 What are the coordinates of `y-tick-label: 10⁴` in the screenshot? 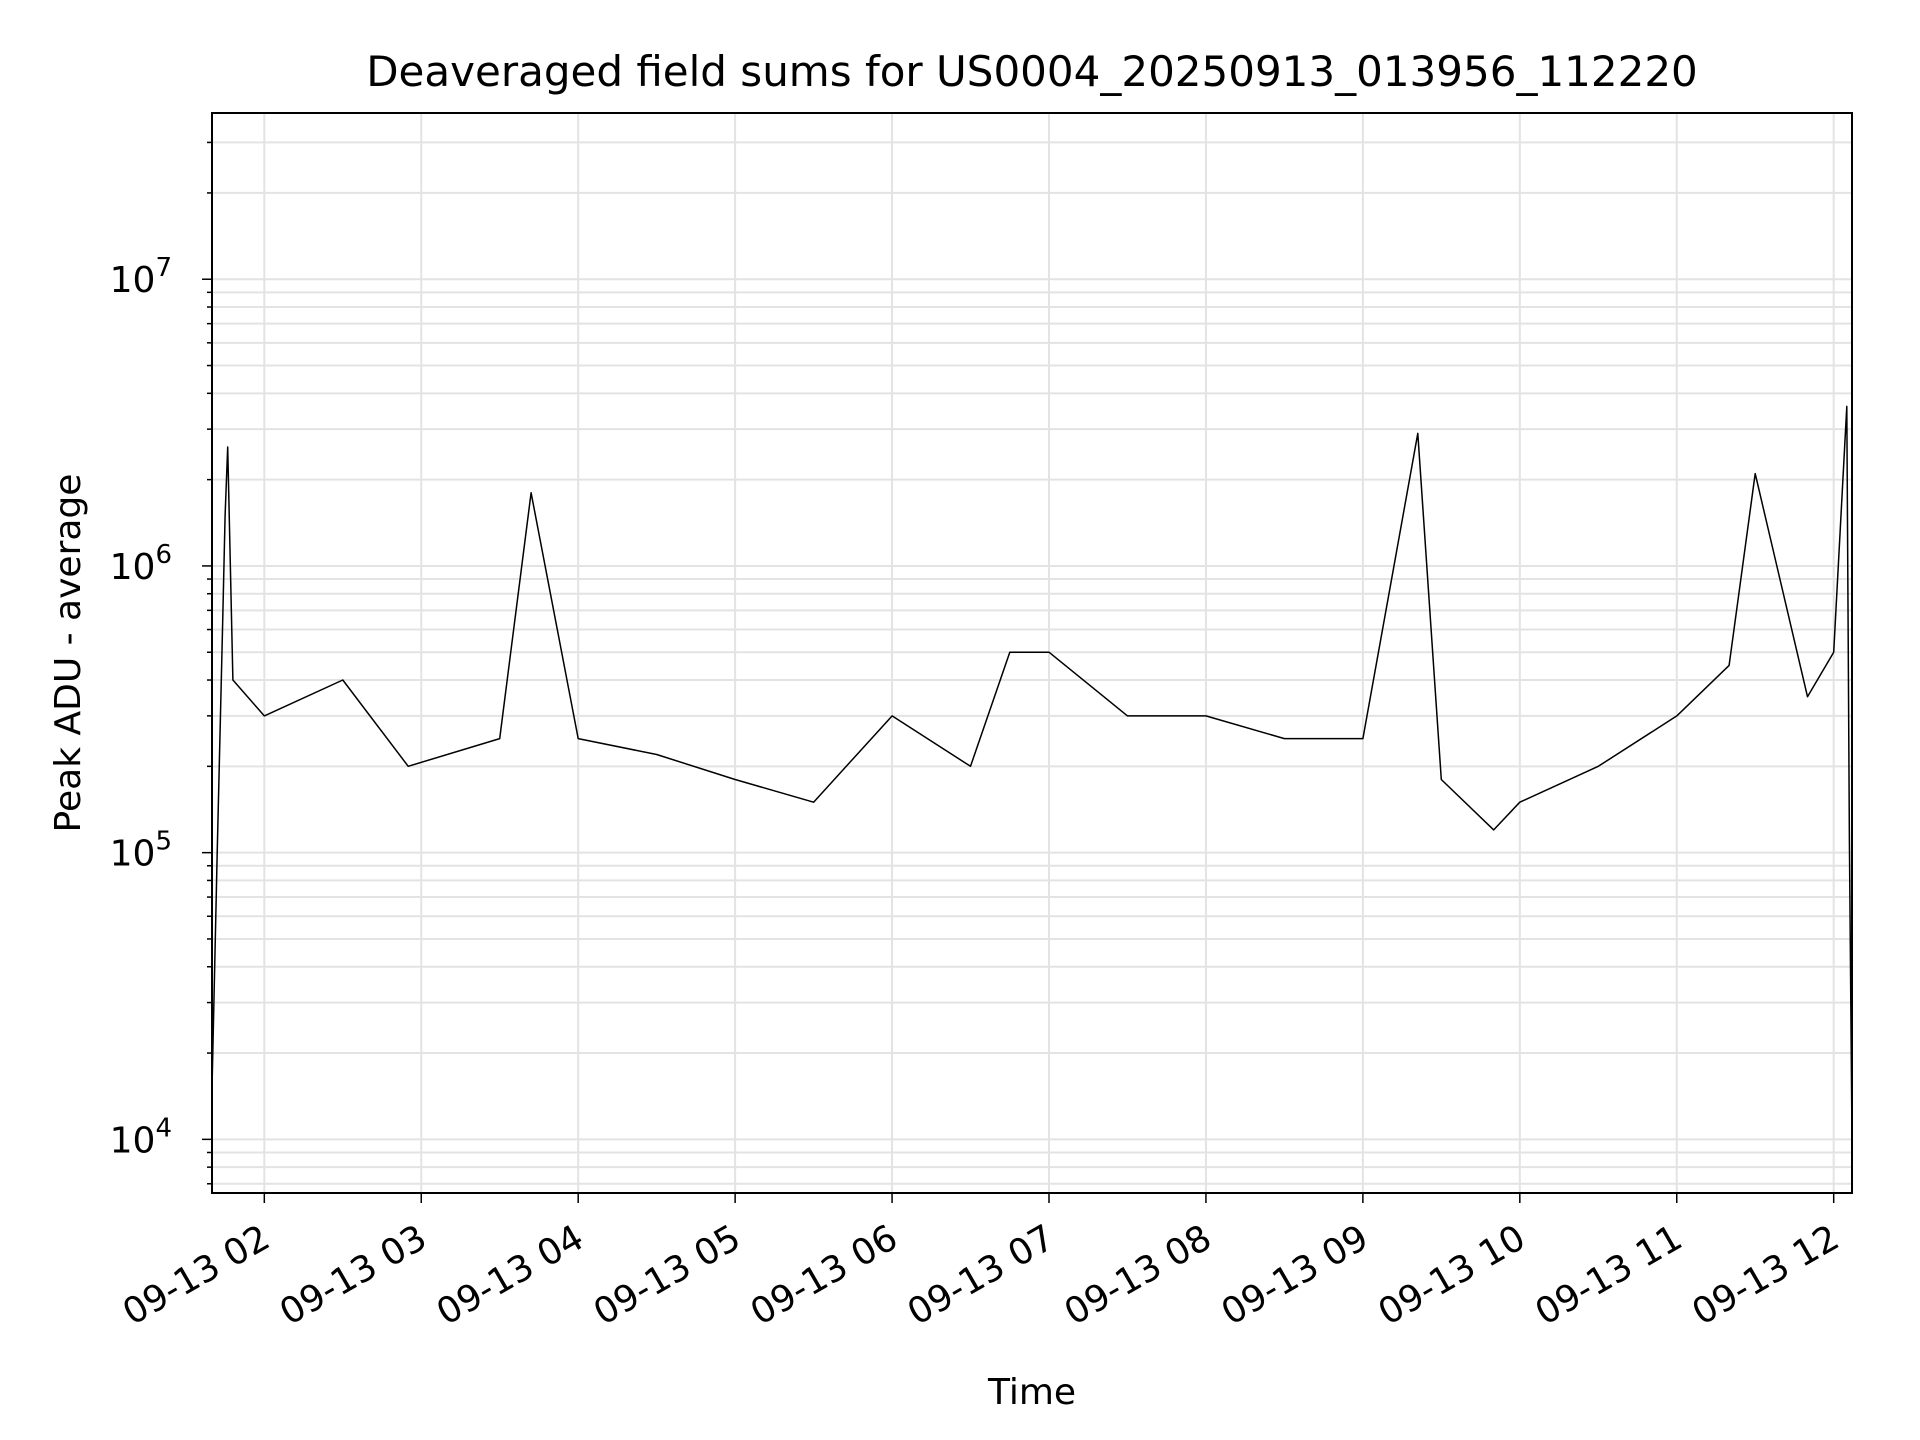 It's located at (141, 1137).